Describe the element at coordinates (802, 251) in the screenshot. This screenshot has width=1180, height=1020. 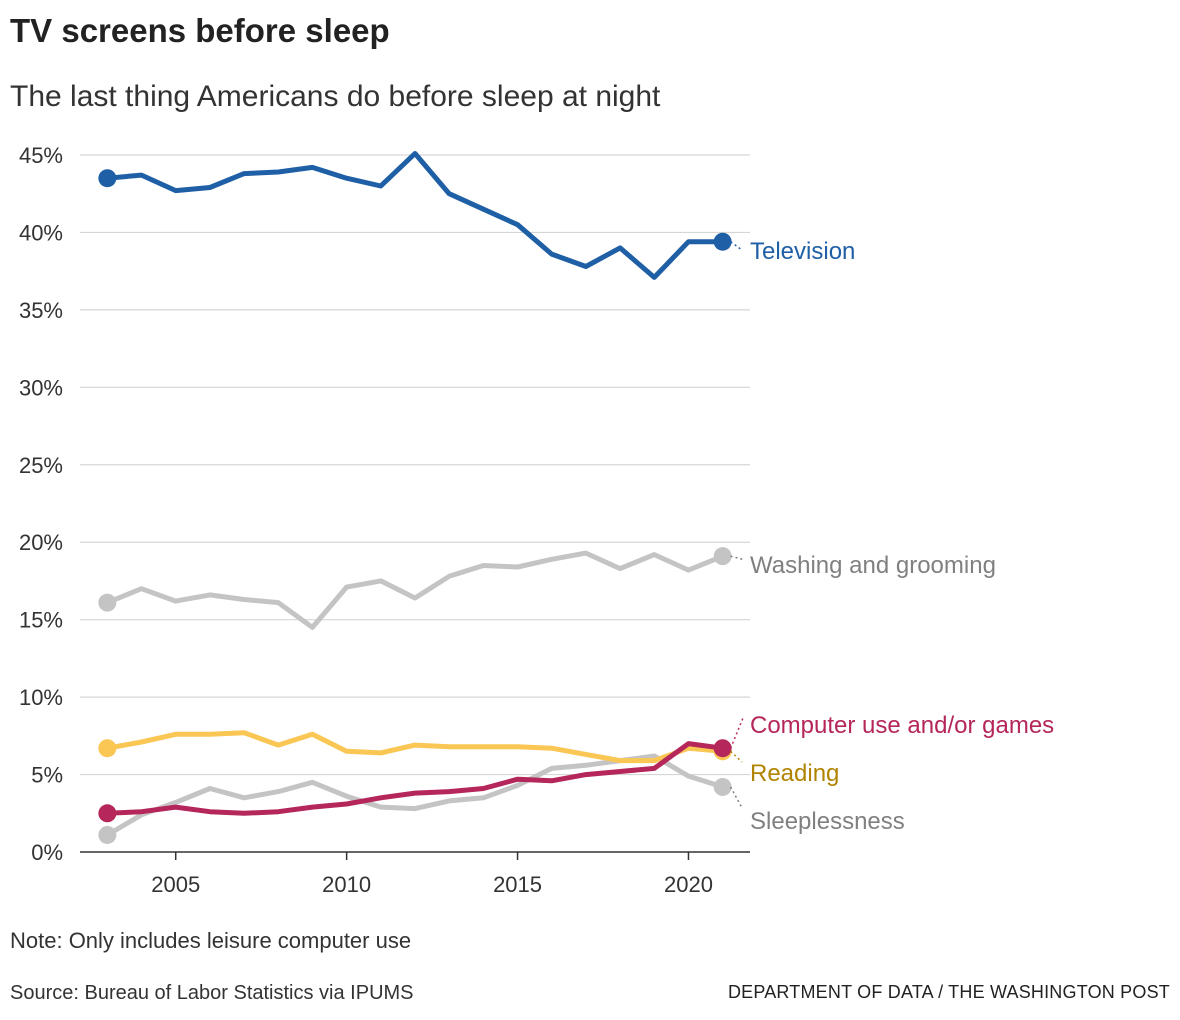
I see `series-label: Television` at that location.